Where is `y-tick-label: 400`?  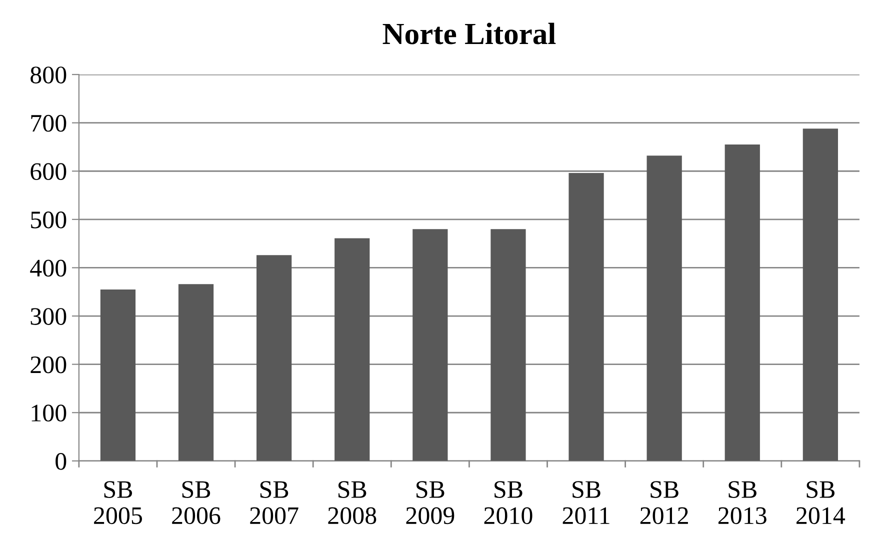
y-tick-label: 400 is located at coordinates (48, 268).